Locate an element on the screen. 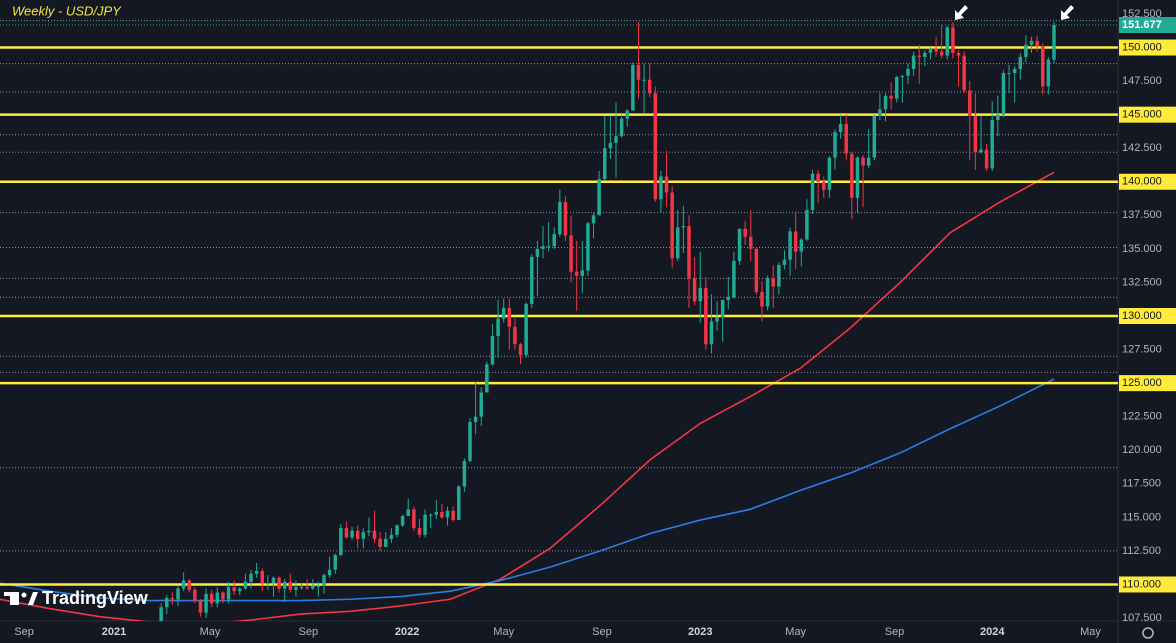 The width and height of the screenshot is (1176, 643). y-tick-label: 117.500 is located at coordinates (1141, 484).